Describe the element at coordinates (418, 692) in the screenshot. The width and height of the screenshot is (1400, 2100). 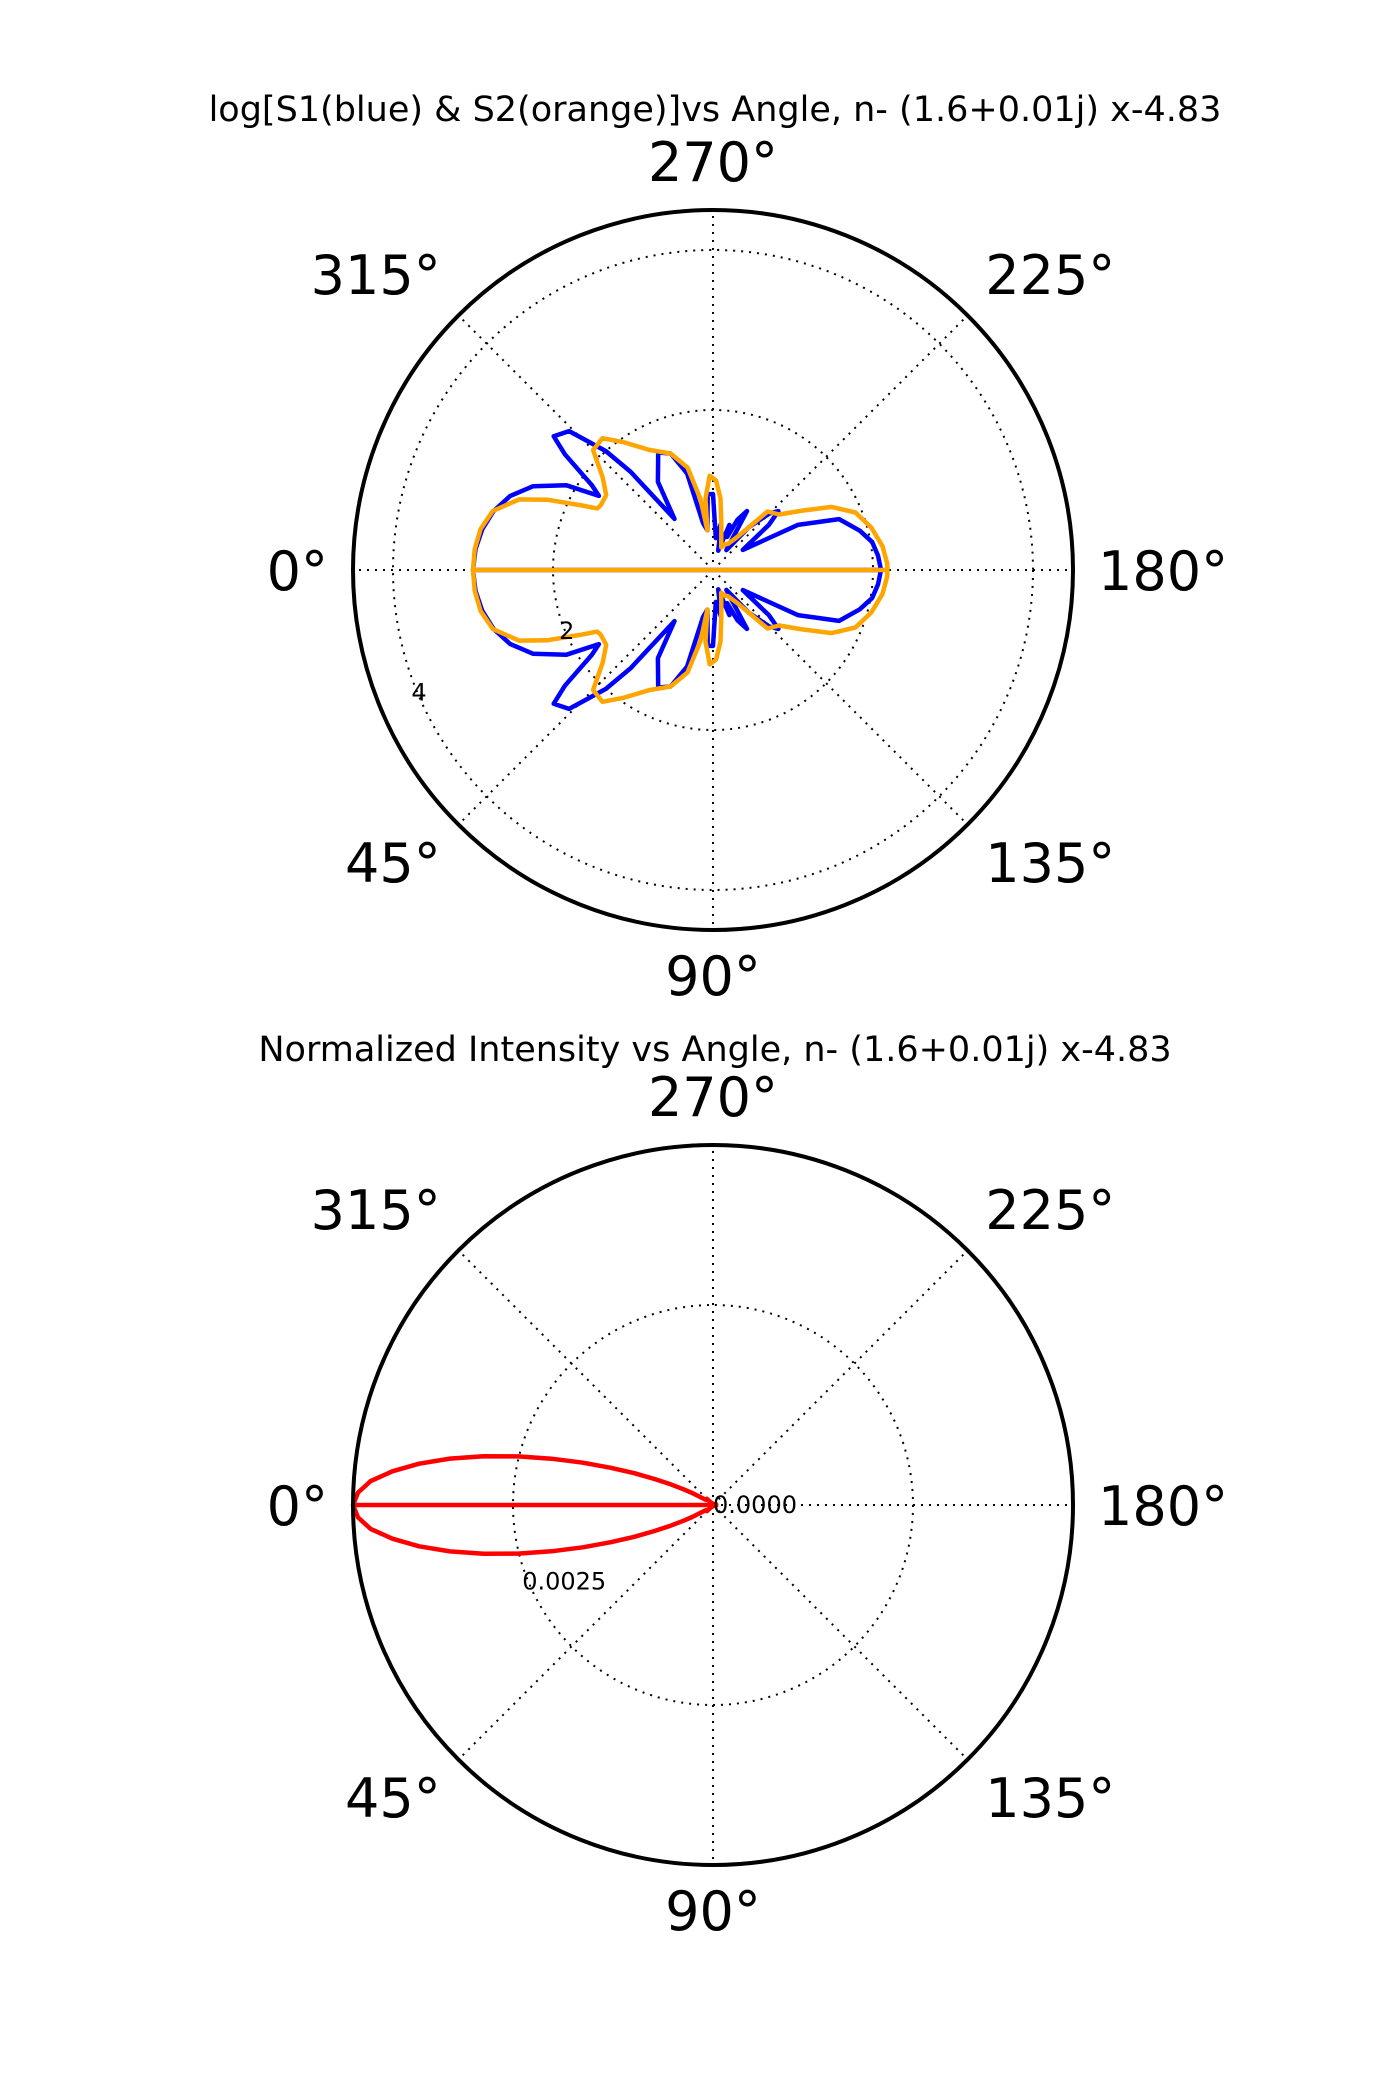
I see `radial-tick-label: 4` at that location.